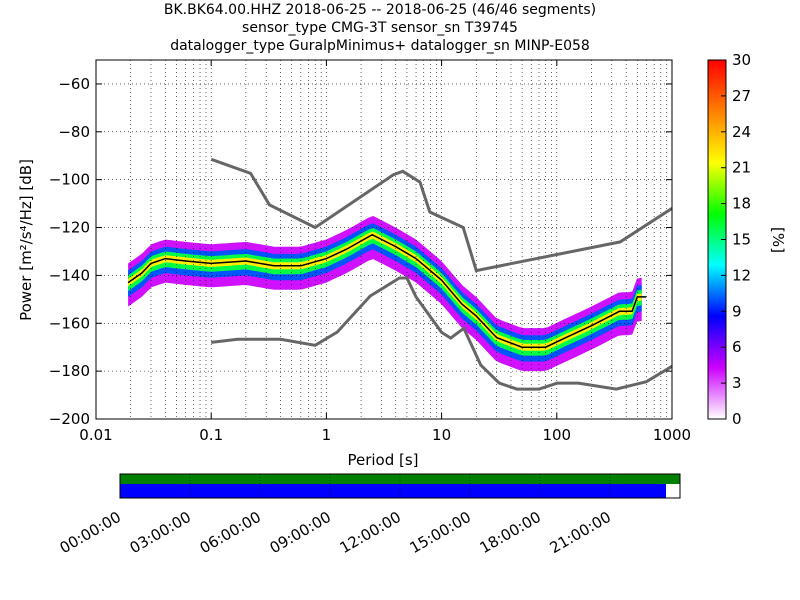 This screenshot has height=600, width=800. Describe the element at coordinates (442, 333) in the screenshot. I see `noise-model-low` at that location.